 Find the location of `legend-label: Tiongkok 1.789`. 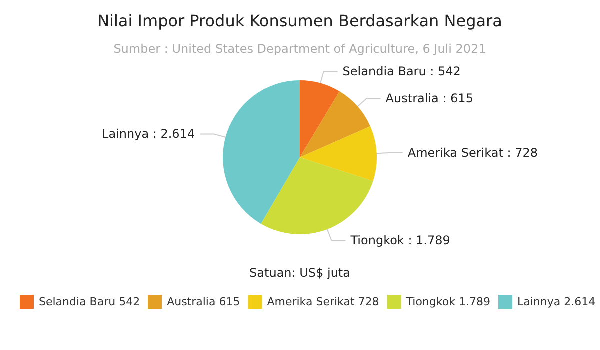

legend-label: Tiongkok 1.789 is located at coordinates (447, 302).